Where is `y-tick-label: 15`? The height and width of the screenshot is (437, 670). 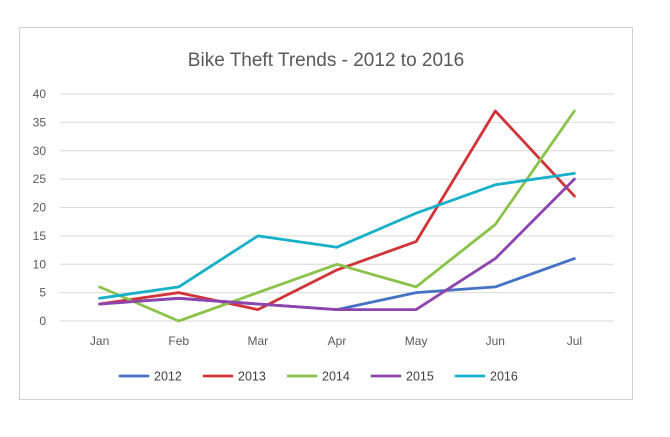 y-tick-label: 15 is located at coordinates (40, 236).